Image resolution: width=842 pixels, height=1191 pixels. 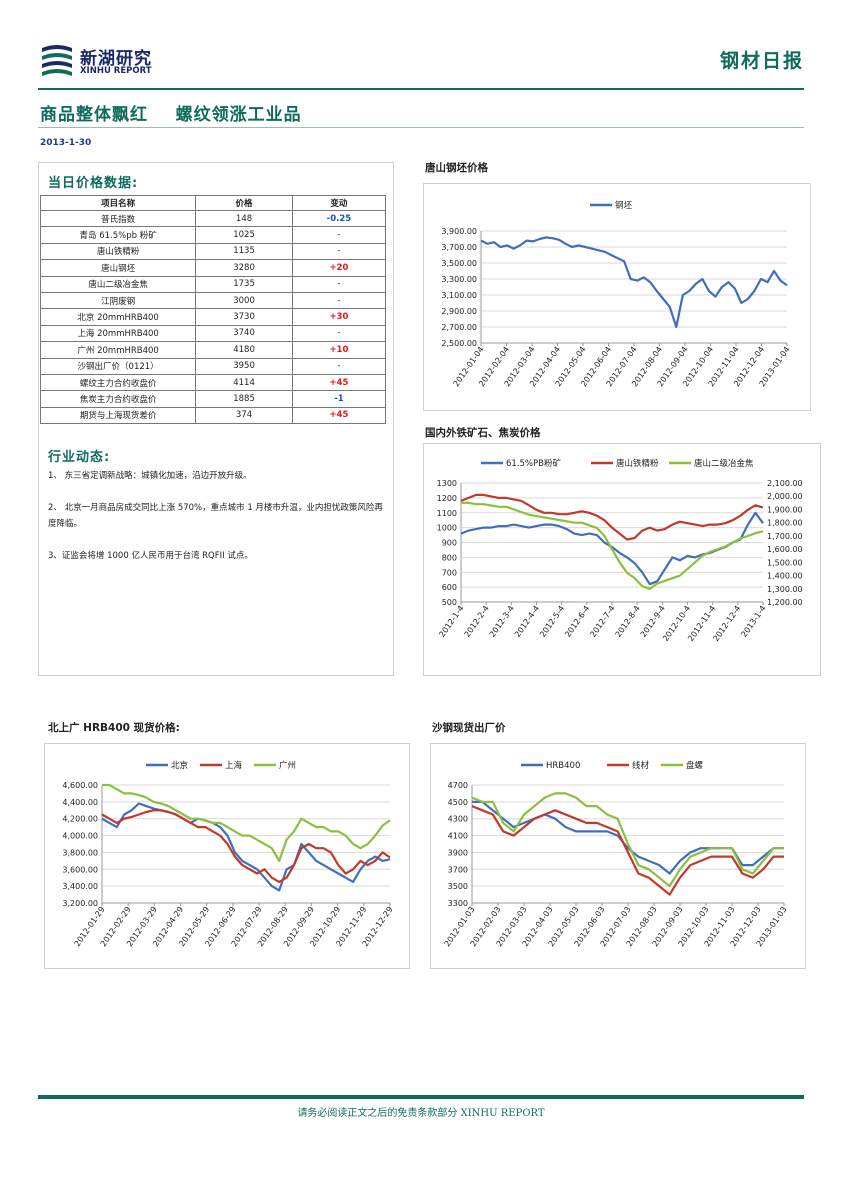 I want to click on series-line-盘螺, so click(x=627, y=840).